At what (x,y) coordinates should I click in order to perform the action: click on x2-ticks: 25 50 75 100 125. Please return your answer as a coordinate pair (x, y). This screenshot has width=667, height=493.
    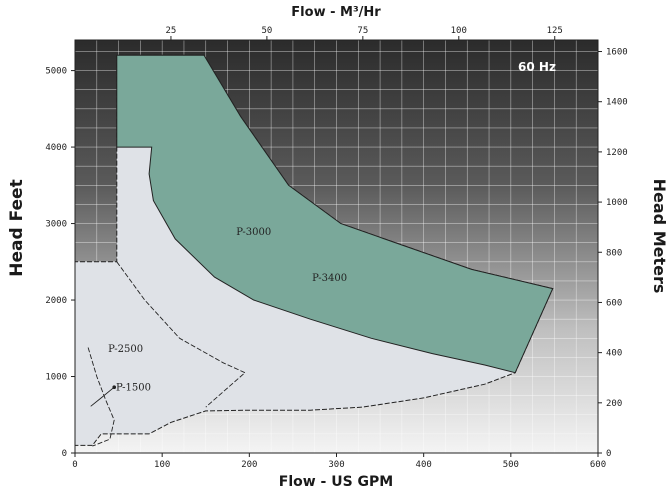
    Looking at the image, I should click on (364, 33).